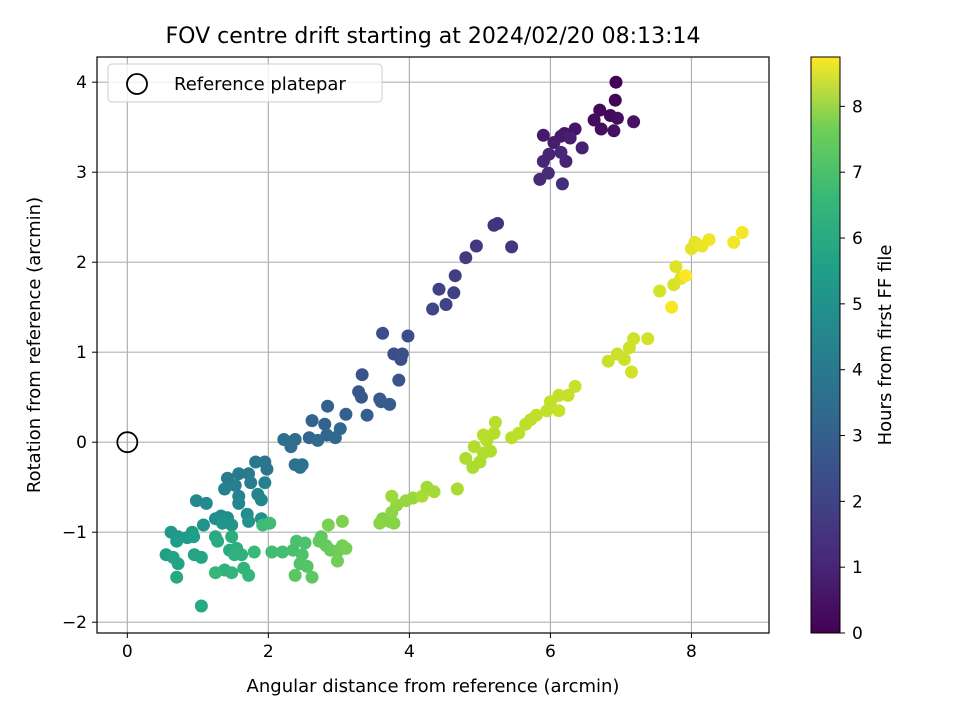 This screenshot has width=960, height=720. I want to click on x-tick-label: 4, so click(409, 652).